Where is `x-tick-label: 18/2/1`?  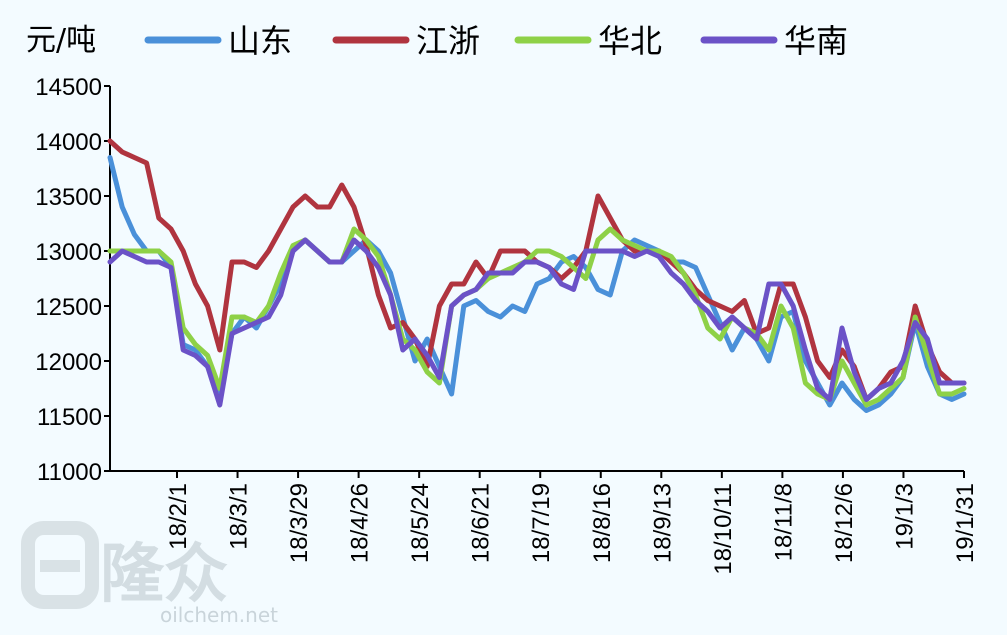 x-tick-label: 18/2/1 is located at coordinates (178, 516).